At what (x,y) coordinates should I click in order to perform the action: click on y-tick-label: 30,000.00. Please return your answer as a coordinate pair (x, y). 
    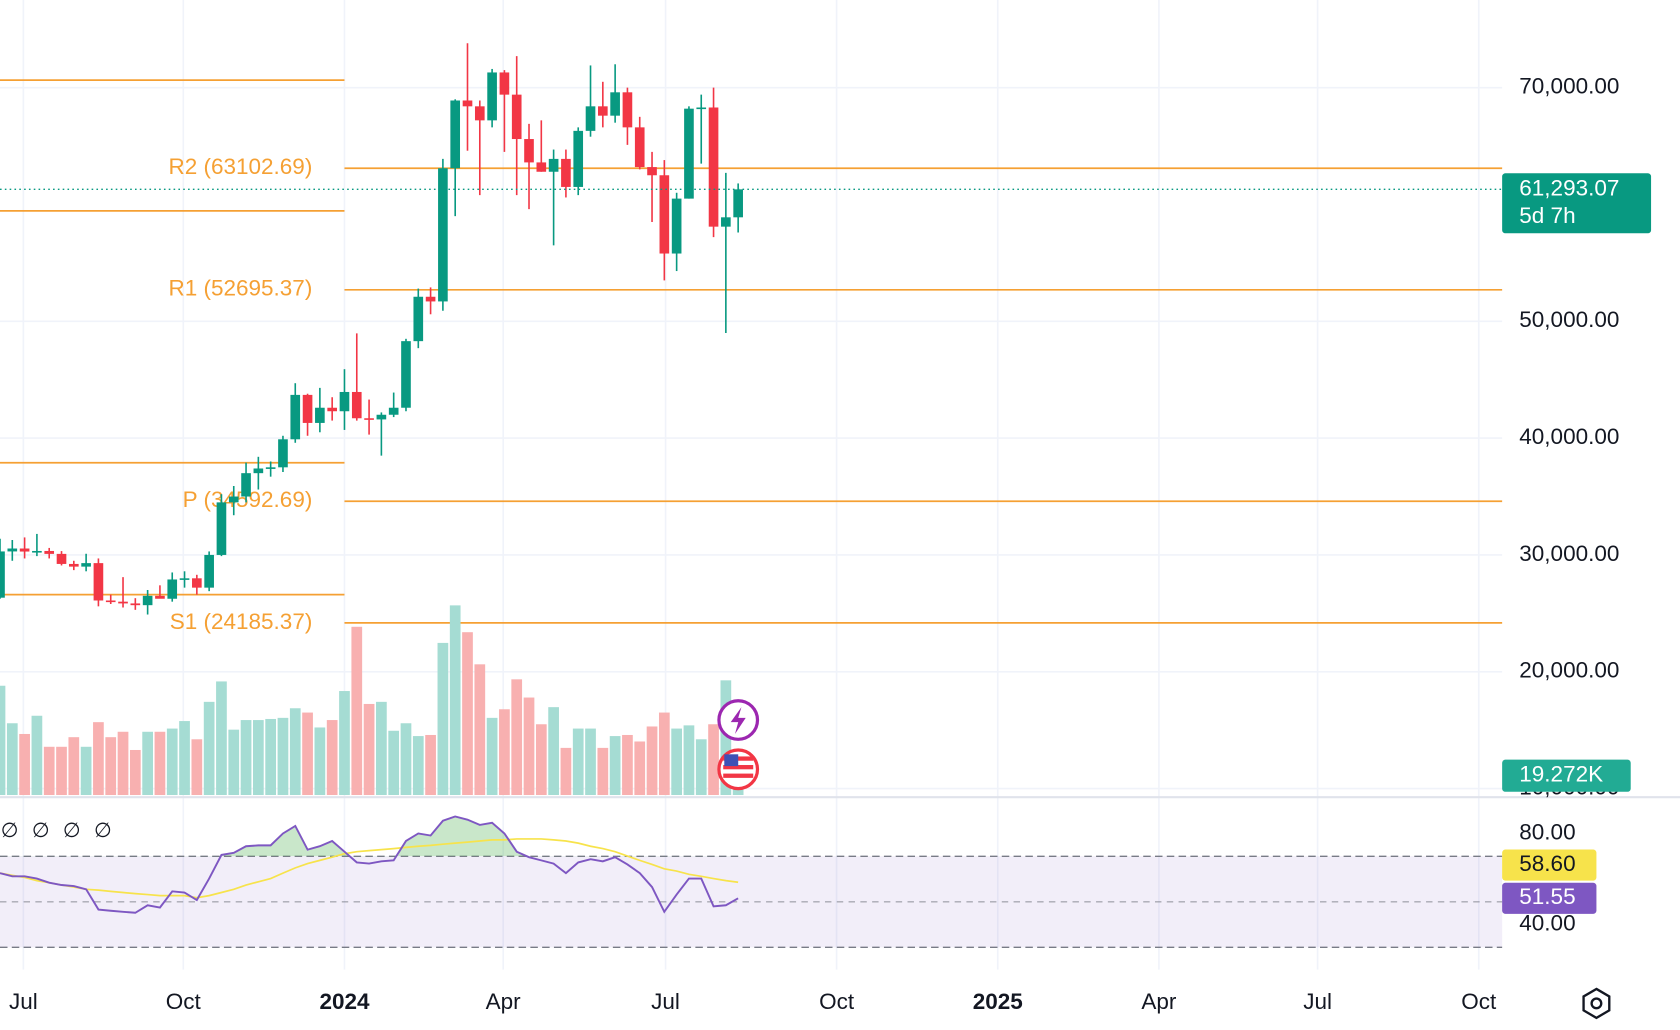
    Looking at the image, I should click on (1569, 553).